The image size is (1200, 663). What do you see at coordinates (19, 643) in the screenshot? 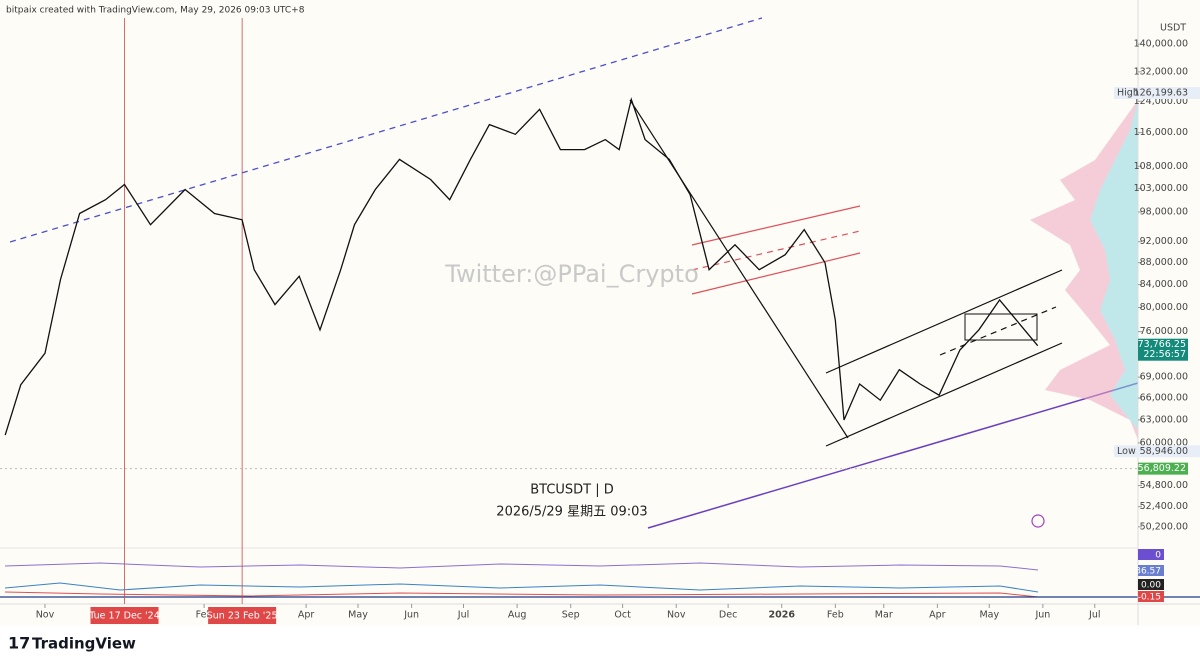
I see `brand-logo: 17` at bounding box center [19, 643].